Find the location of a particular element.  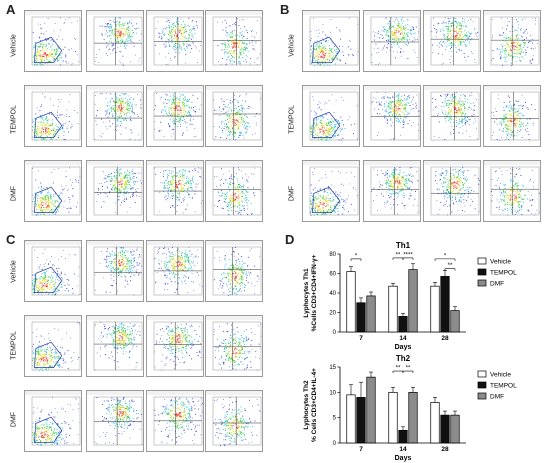

chart2-legend-label-tempol: TEMPOL is located at coordinates (503, 386).